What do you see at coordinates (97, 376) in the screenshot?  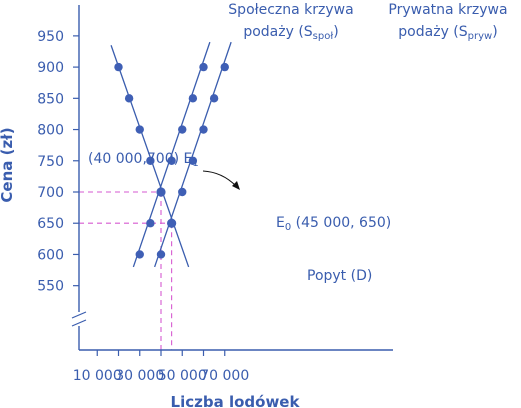 I see `x-tick-label: 10 000` at bounding box center [97, 376].